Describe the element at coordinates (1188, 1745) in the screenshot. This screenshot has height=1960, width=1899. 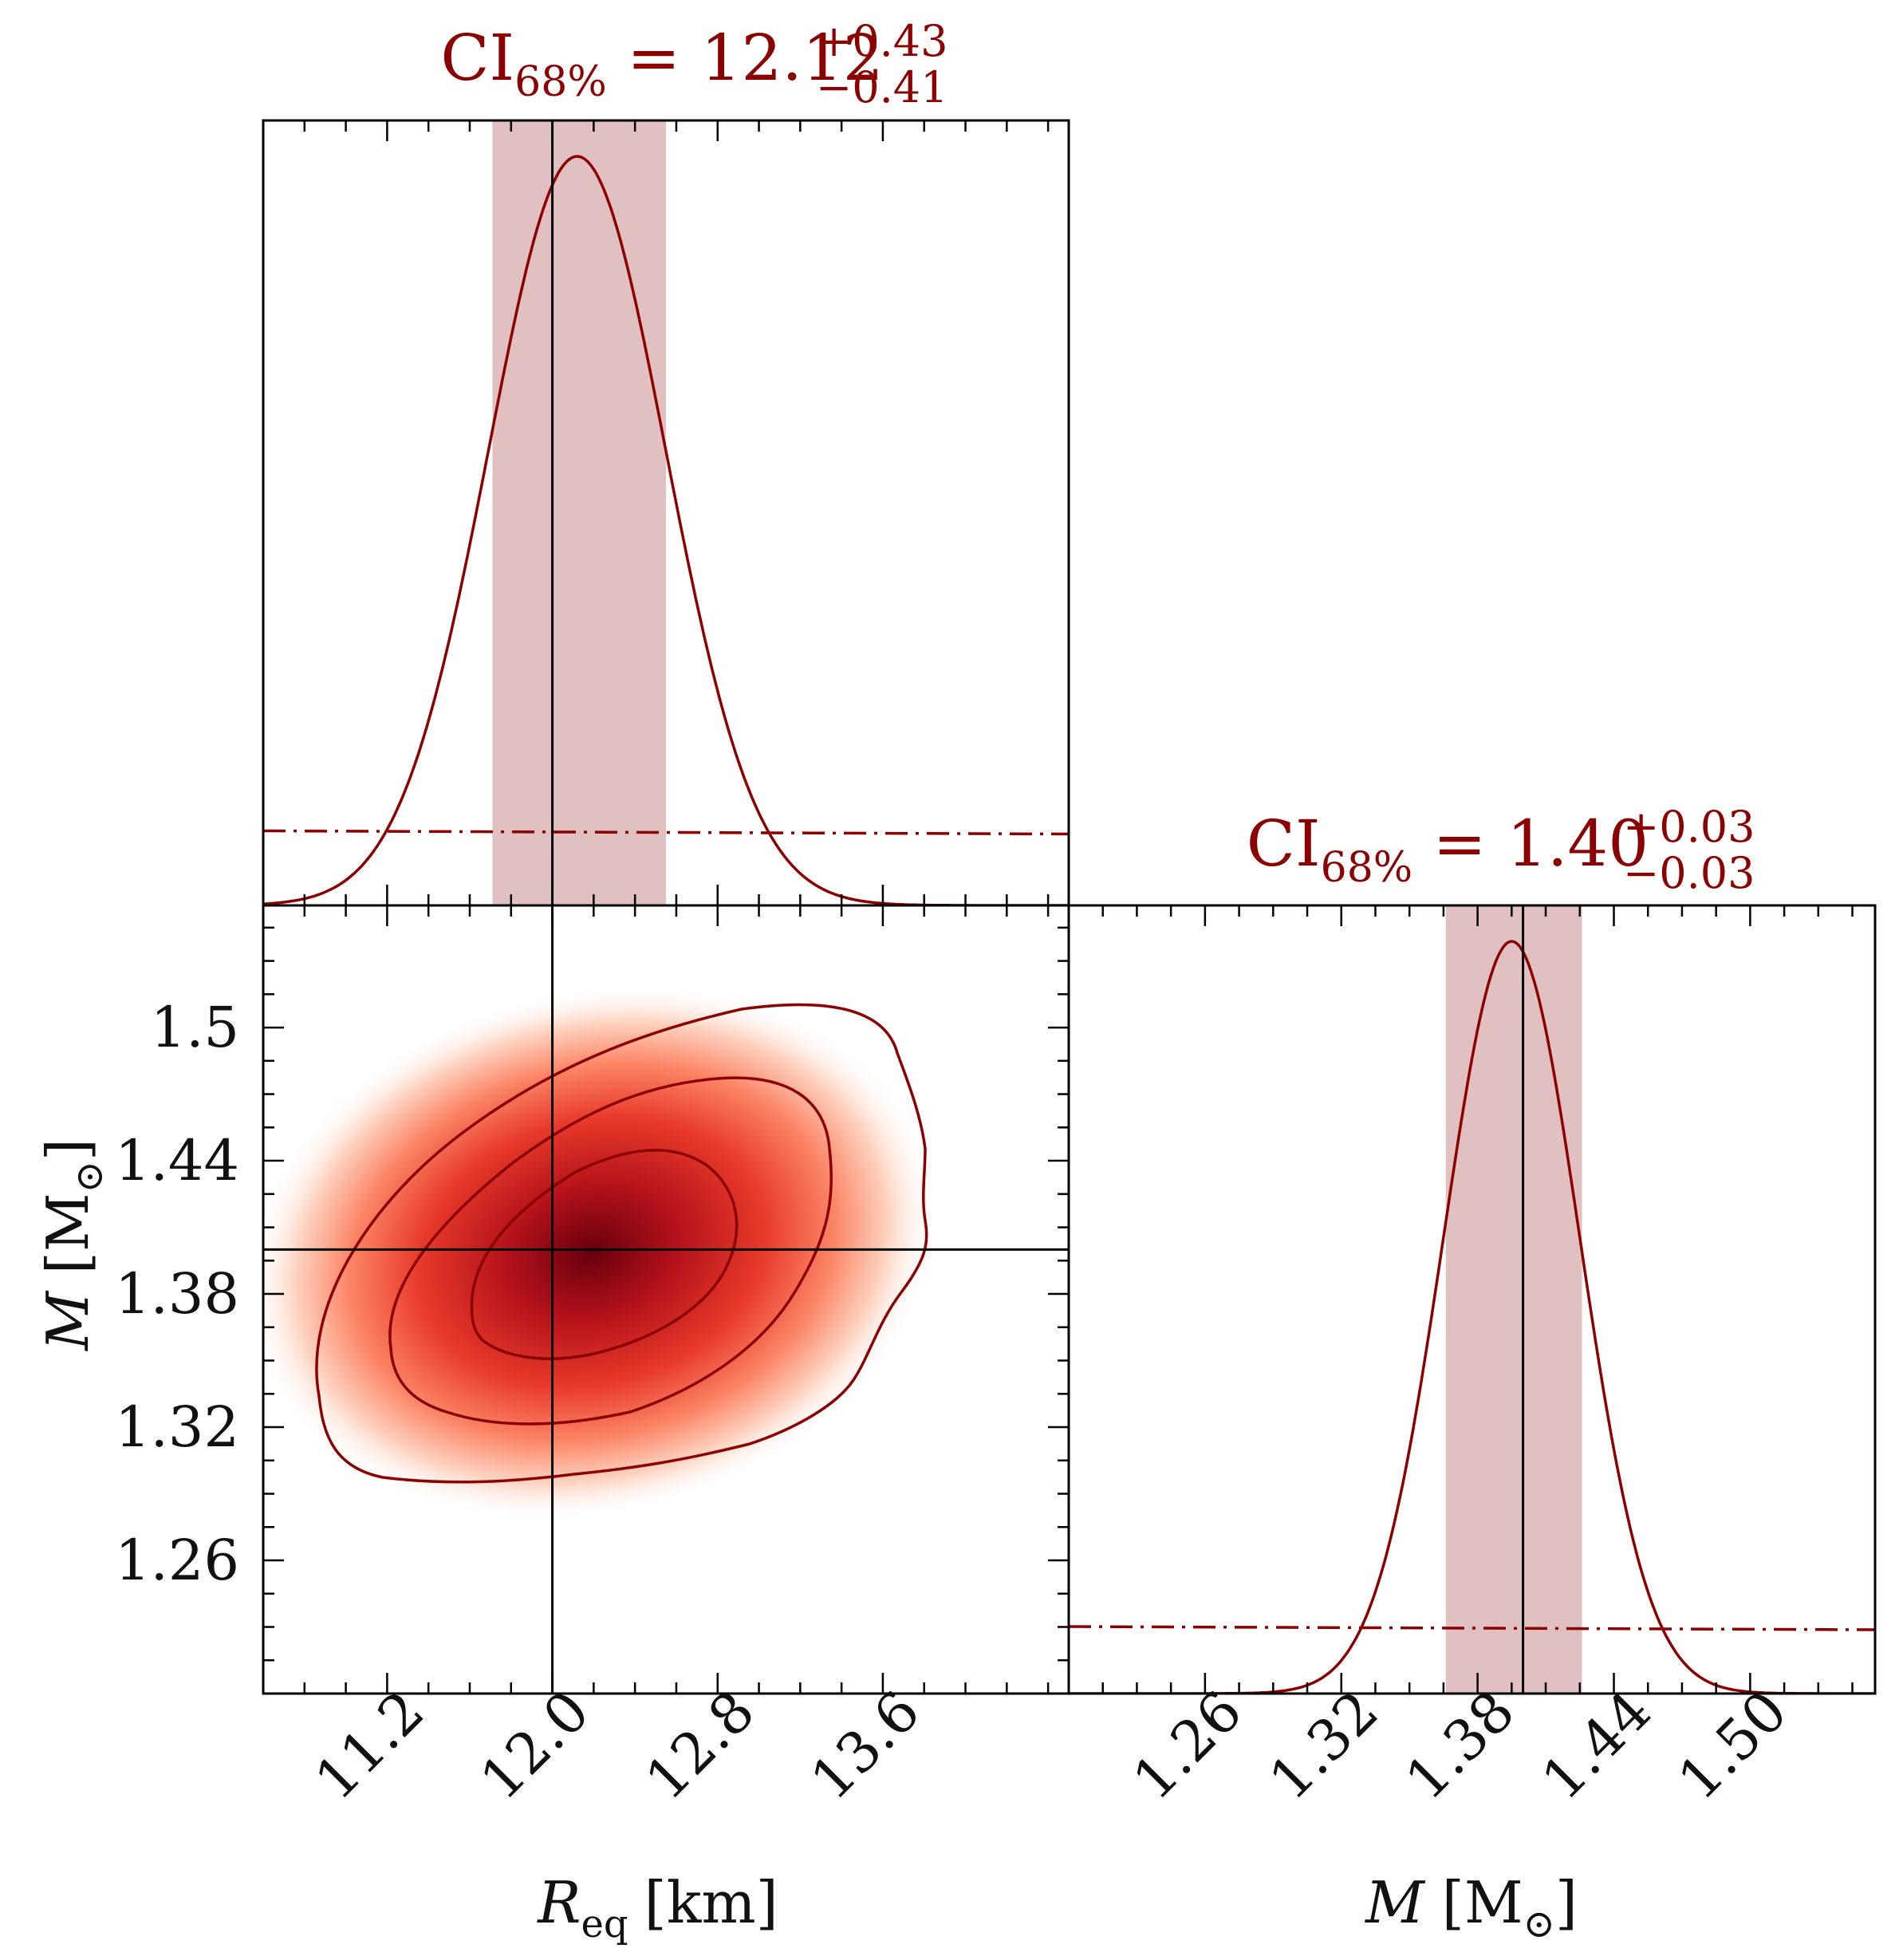
I see `mass-x-tick-label: 1.26` at that location.